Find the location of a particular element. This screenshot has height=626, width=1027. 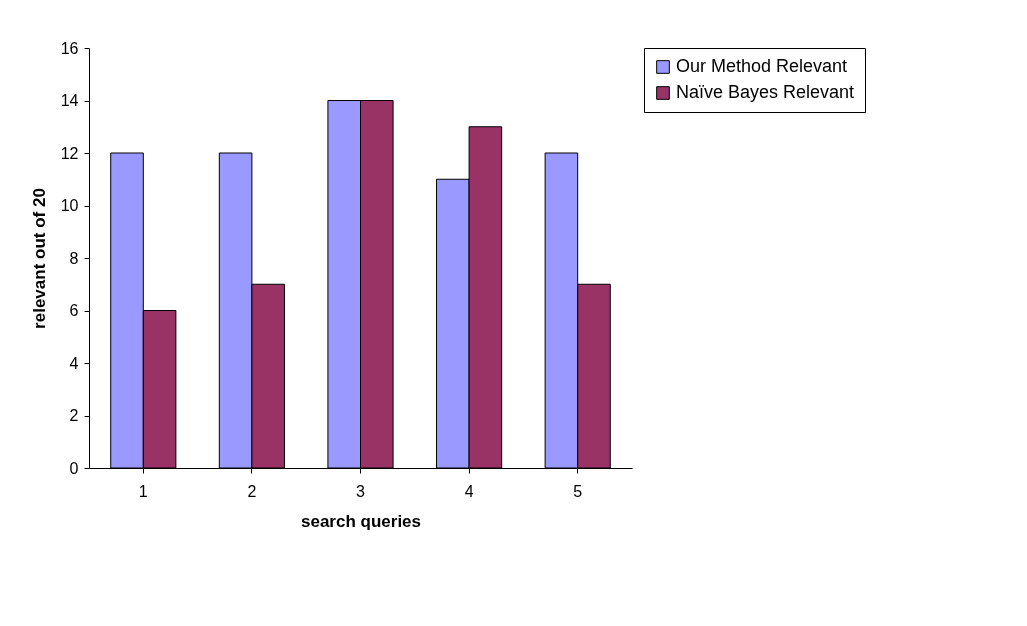

y-tick-label: 4 is located at coordinates (74, 363).